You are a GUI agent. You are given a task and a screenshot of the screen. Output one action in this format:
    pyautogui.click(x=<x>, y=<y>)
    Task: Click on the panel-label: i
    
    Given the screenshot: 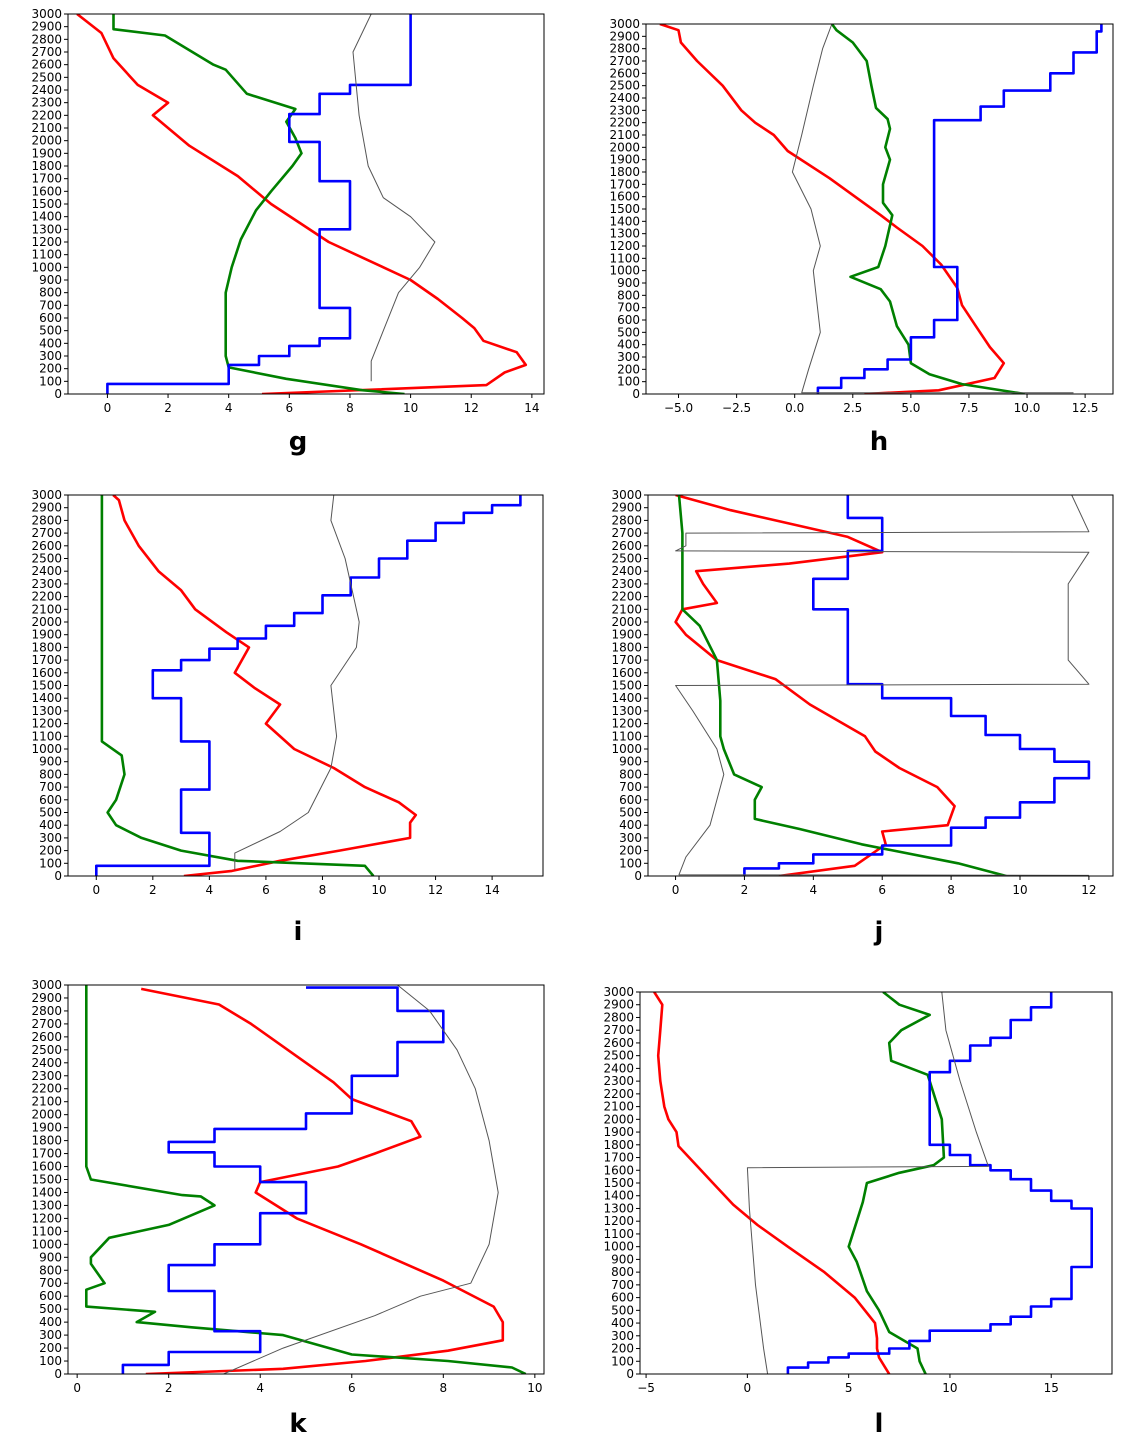 What is the action you would take?
    pyautogui.click(x=298, y=932)
    